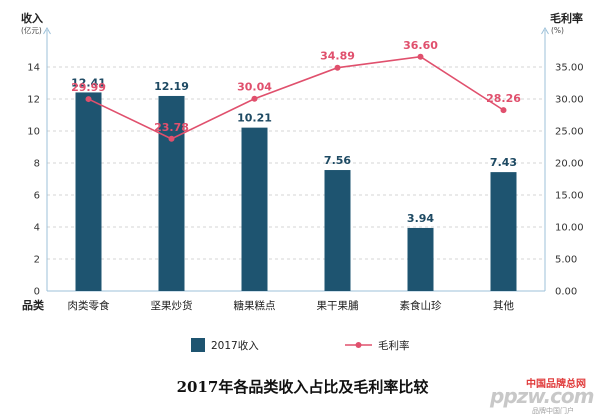 This screenshot has height=419, width=605. Describe the element at coordinates (32, 18) in the screenshot. I see `left-axis-title: 收入` at that location.